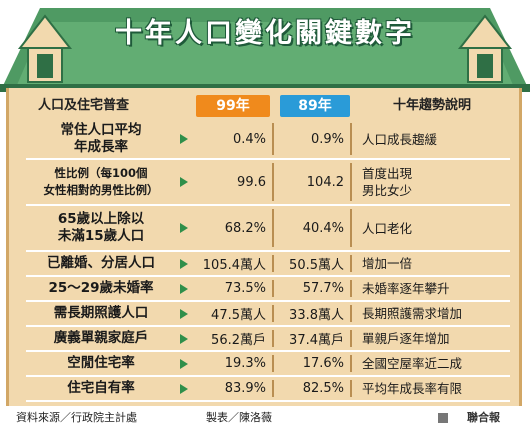 The image size is (530, 439). What do you see at coordinates (238, 340) in the screenshot?
I see `value-99: 56.2萬戶` at bounding box center [238, 340].